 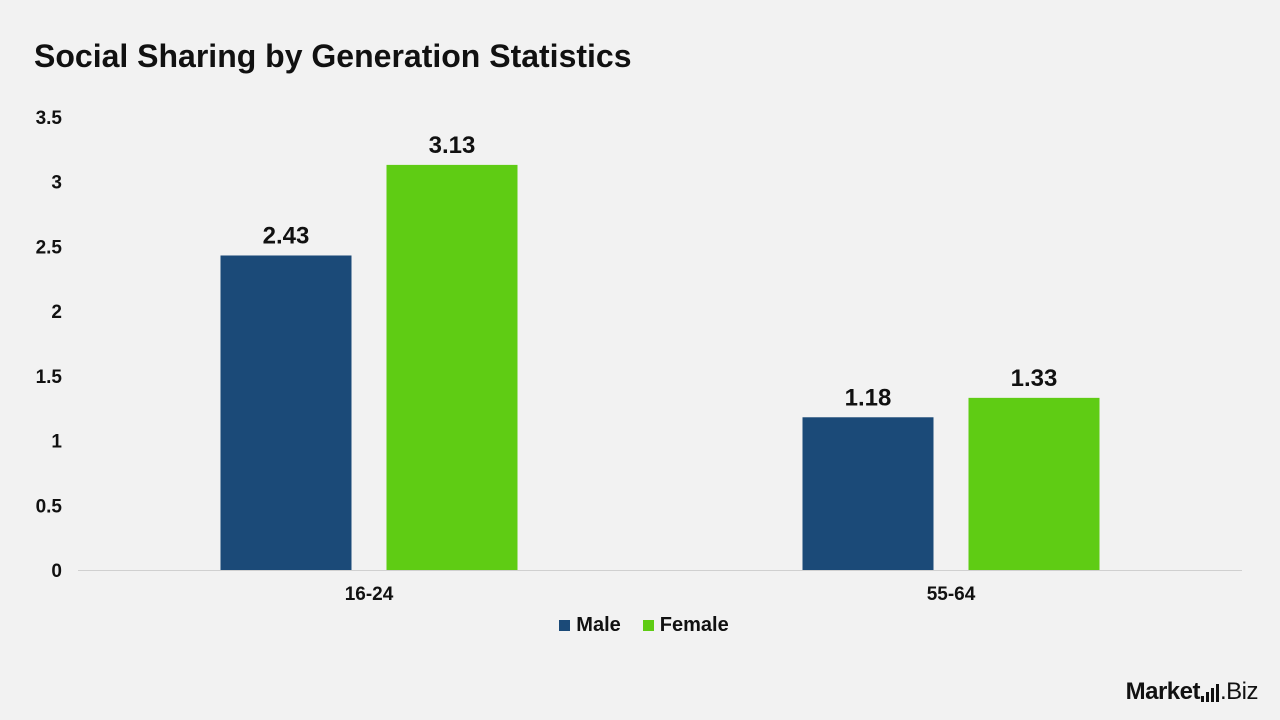 I want to click on y-tick-label: 3, so click(x=56, y=183).